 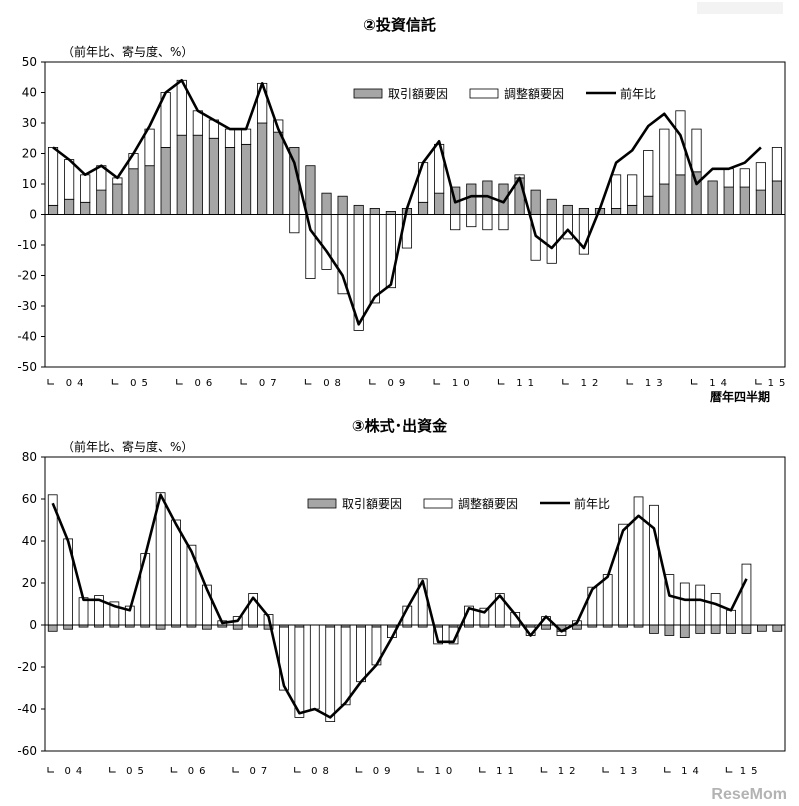 I want to click on y-tick-label: -40, so click(x=27, y=709).